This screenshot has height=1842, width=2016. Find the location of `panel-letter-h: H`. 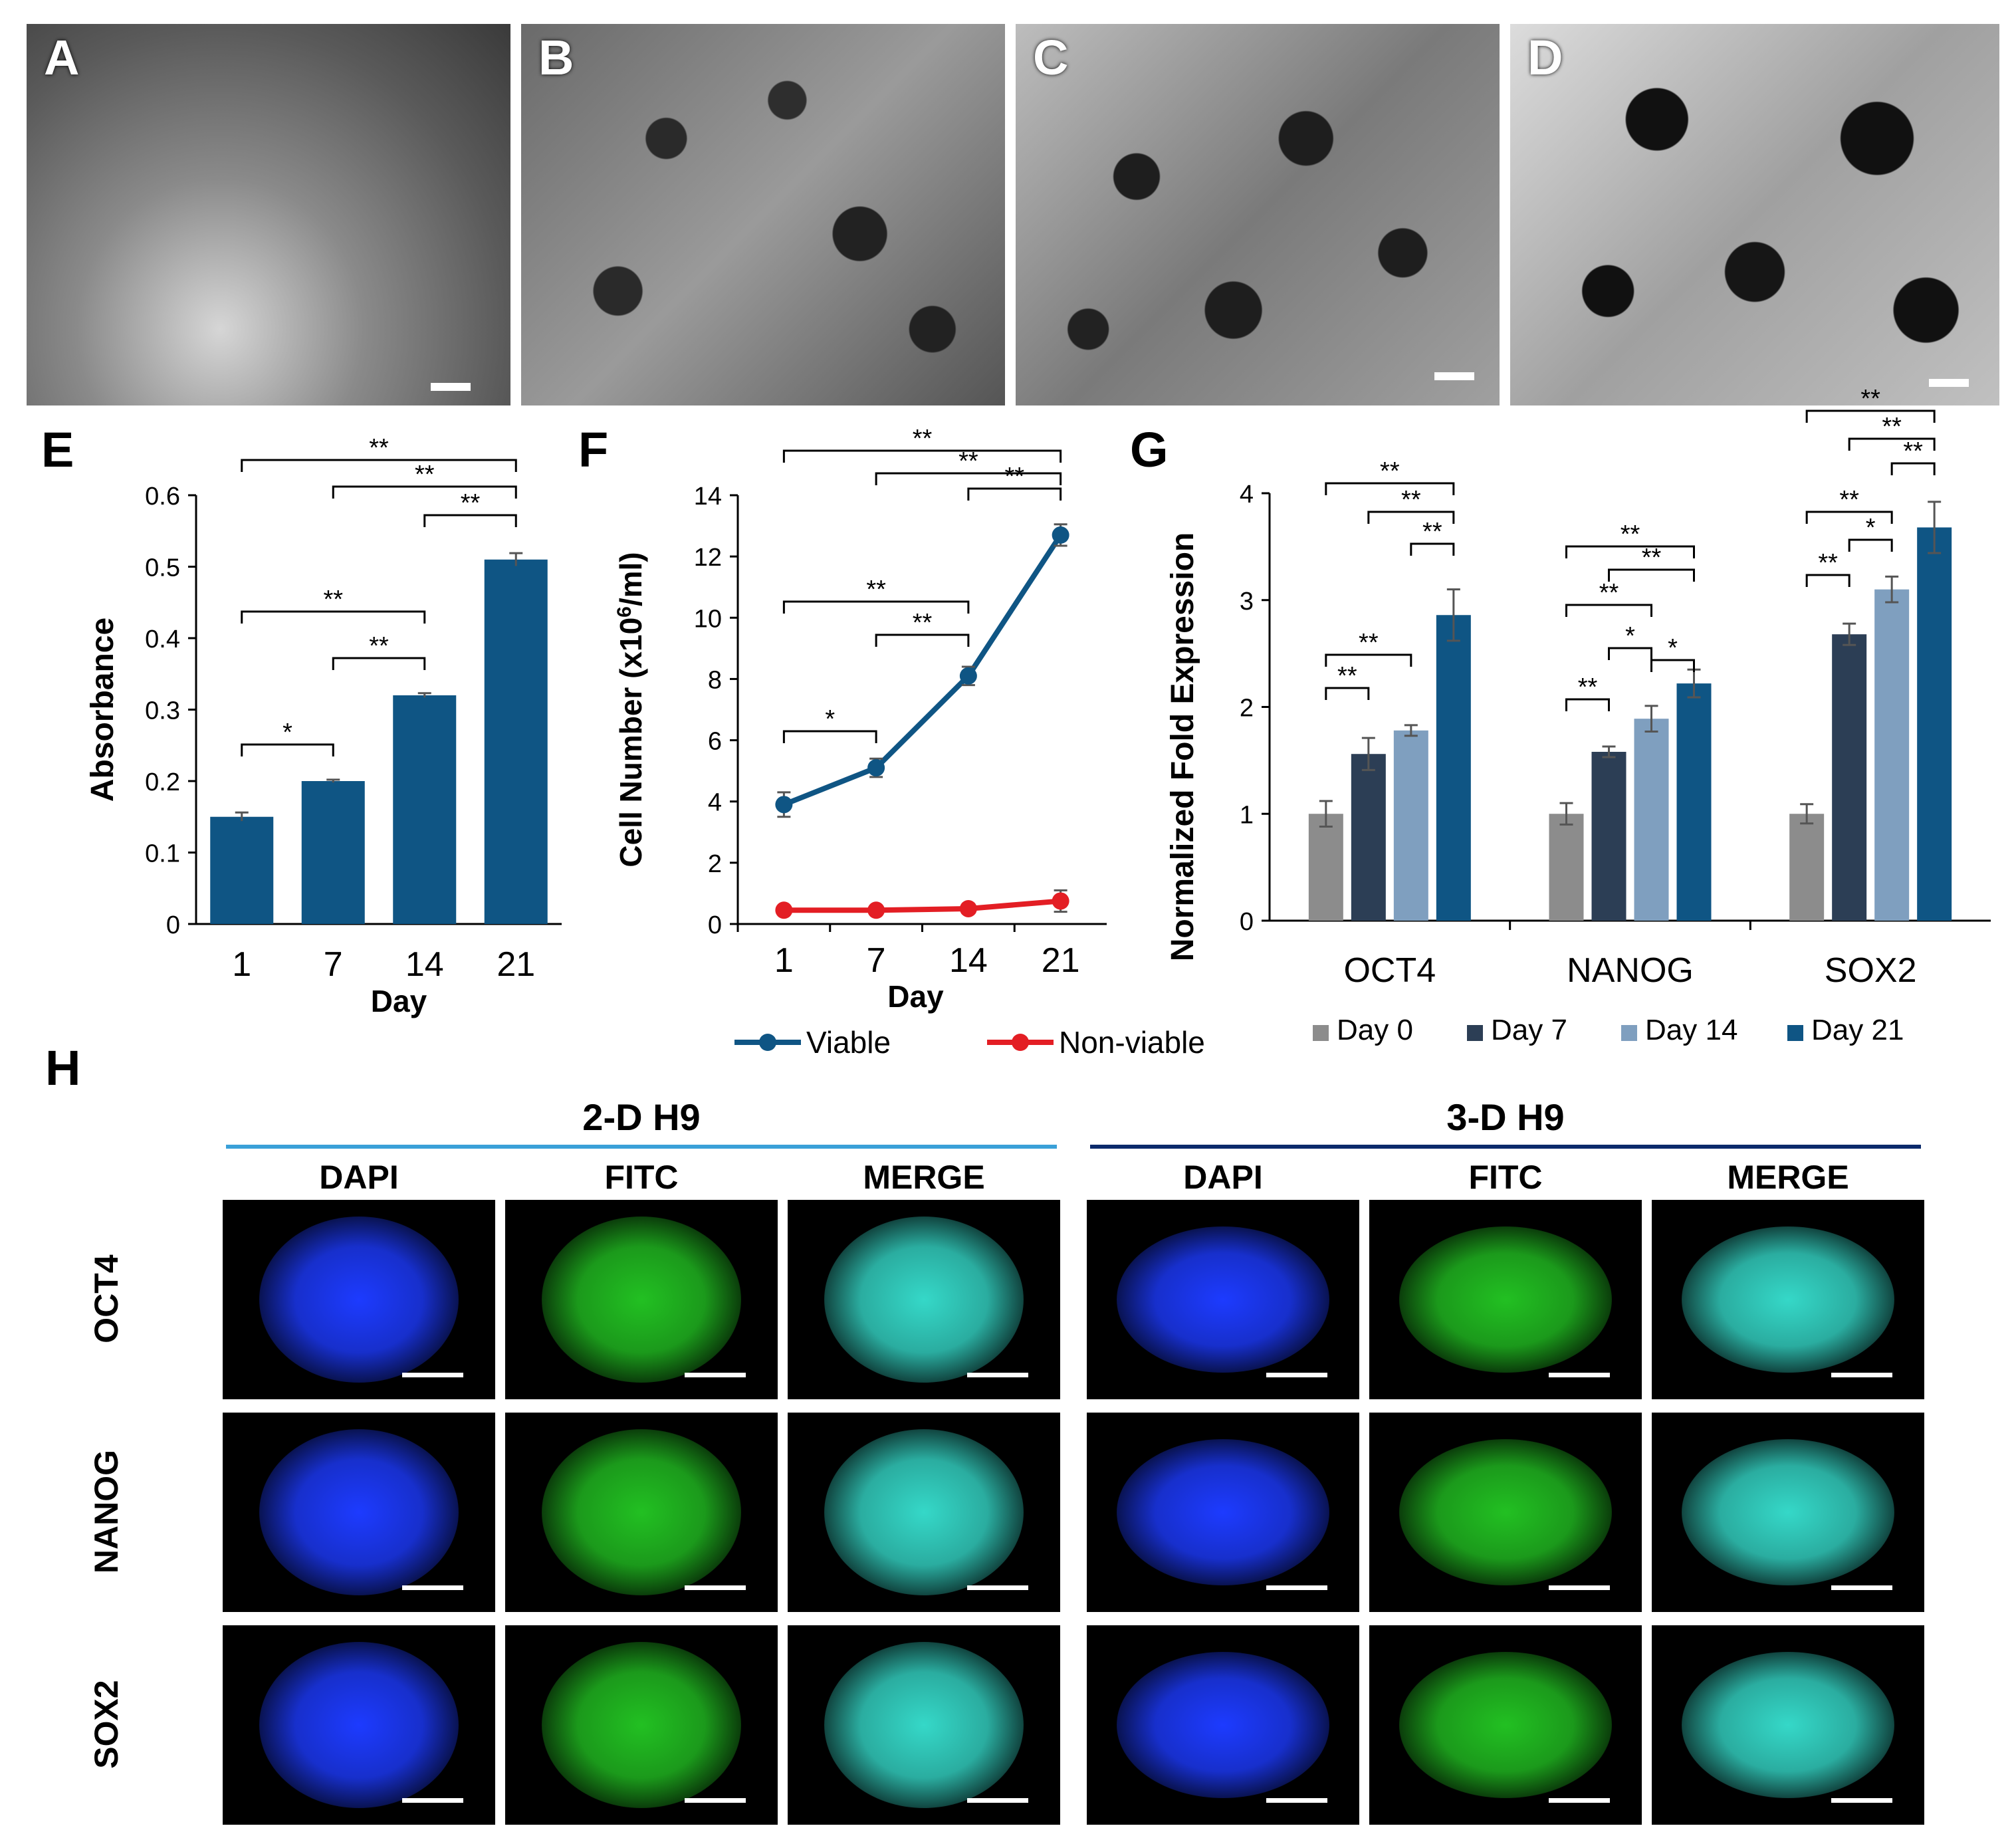

panel-letter-h: H is located at coordinates (63, 1067).